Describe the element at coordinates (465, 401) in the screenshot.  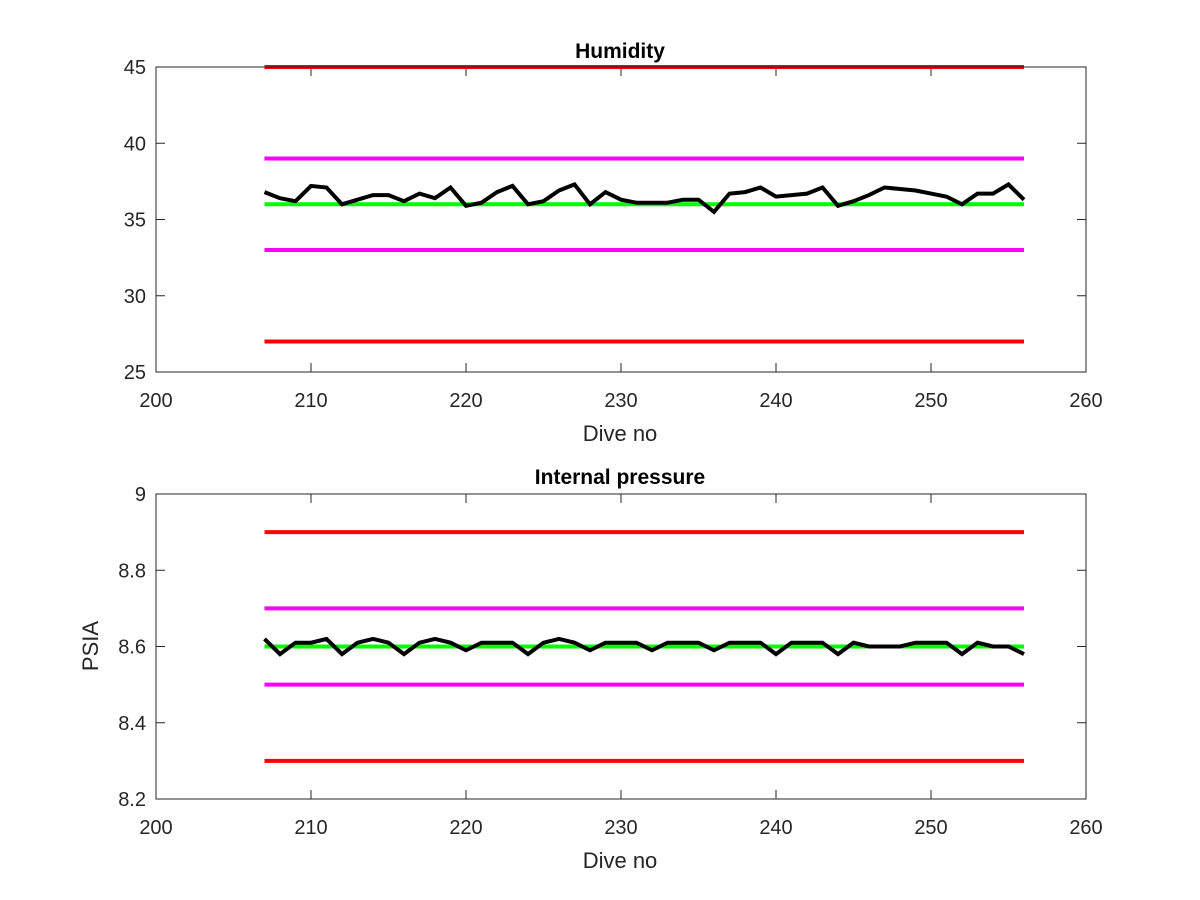
I see `humidity-x-tick-label: 220` at that location.